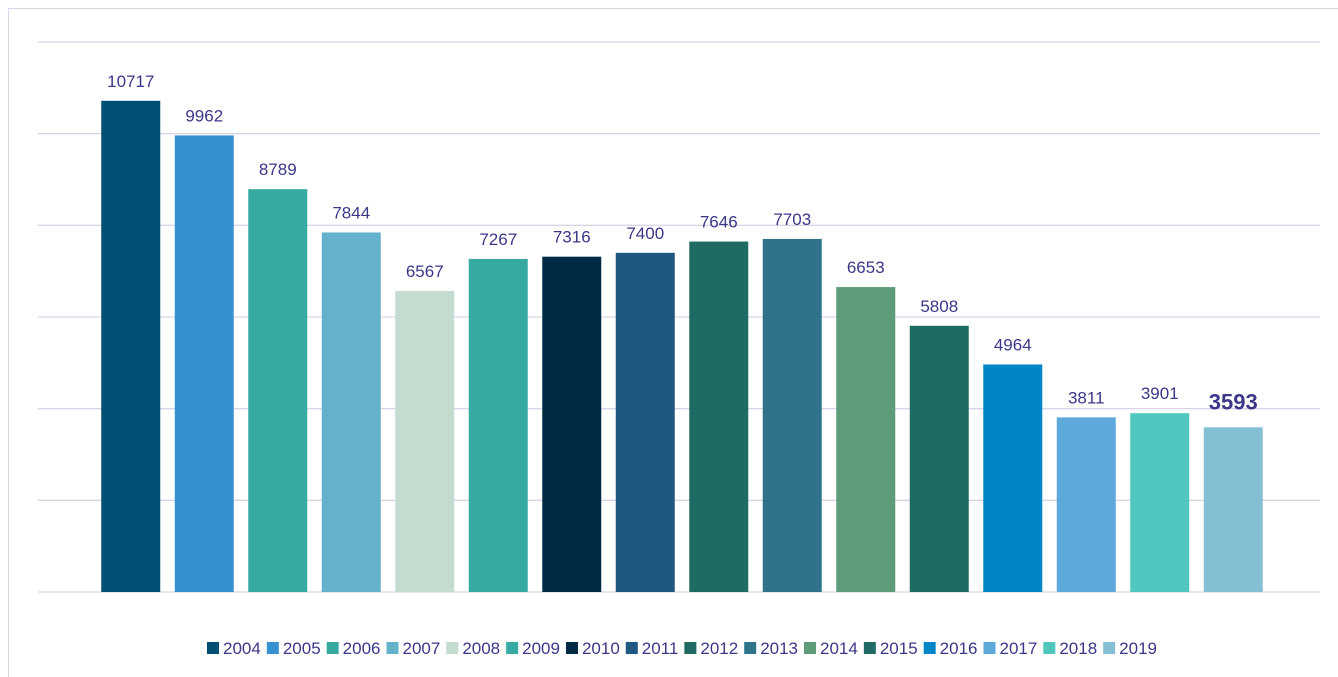 The height and width of the screenshot is (677, 1338). What do you see at coordinates (302, 648) in the screenshot?
I see `legend-label: 2005` at bounding box center [302, 648].